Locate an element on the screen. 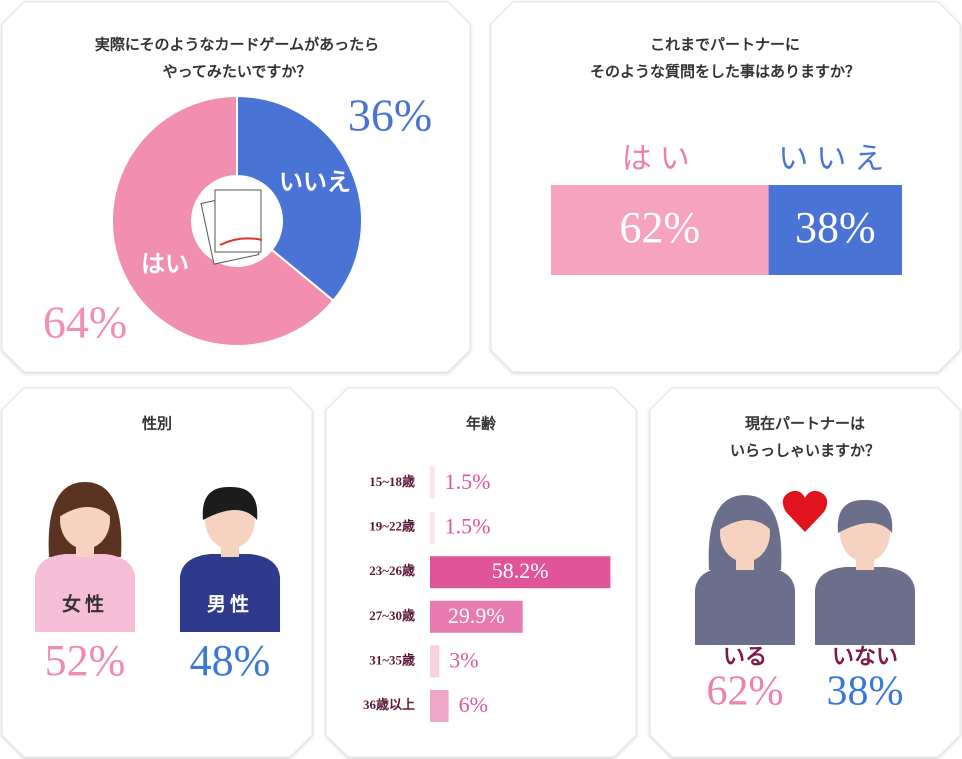 This screenshot has width=962, height=759. category-label: いいえ is located at coordinates (835, 159).